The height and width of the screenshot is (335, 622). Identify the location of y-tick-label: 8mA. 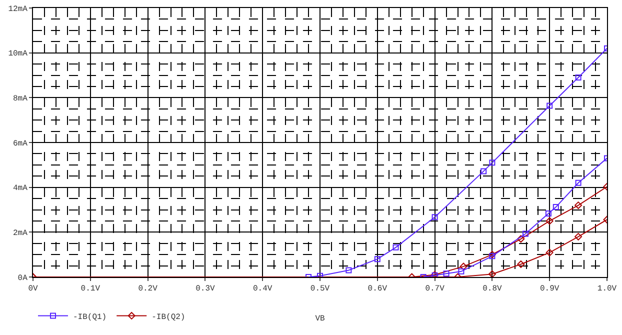
(20, 99).